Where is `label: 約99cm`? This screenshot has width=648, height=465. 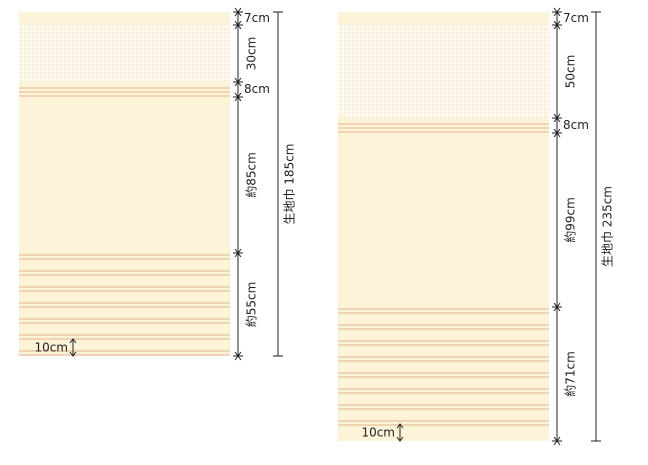 label: 約99cm is located at coordinates (570, 220).